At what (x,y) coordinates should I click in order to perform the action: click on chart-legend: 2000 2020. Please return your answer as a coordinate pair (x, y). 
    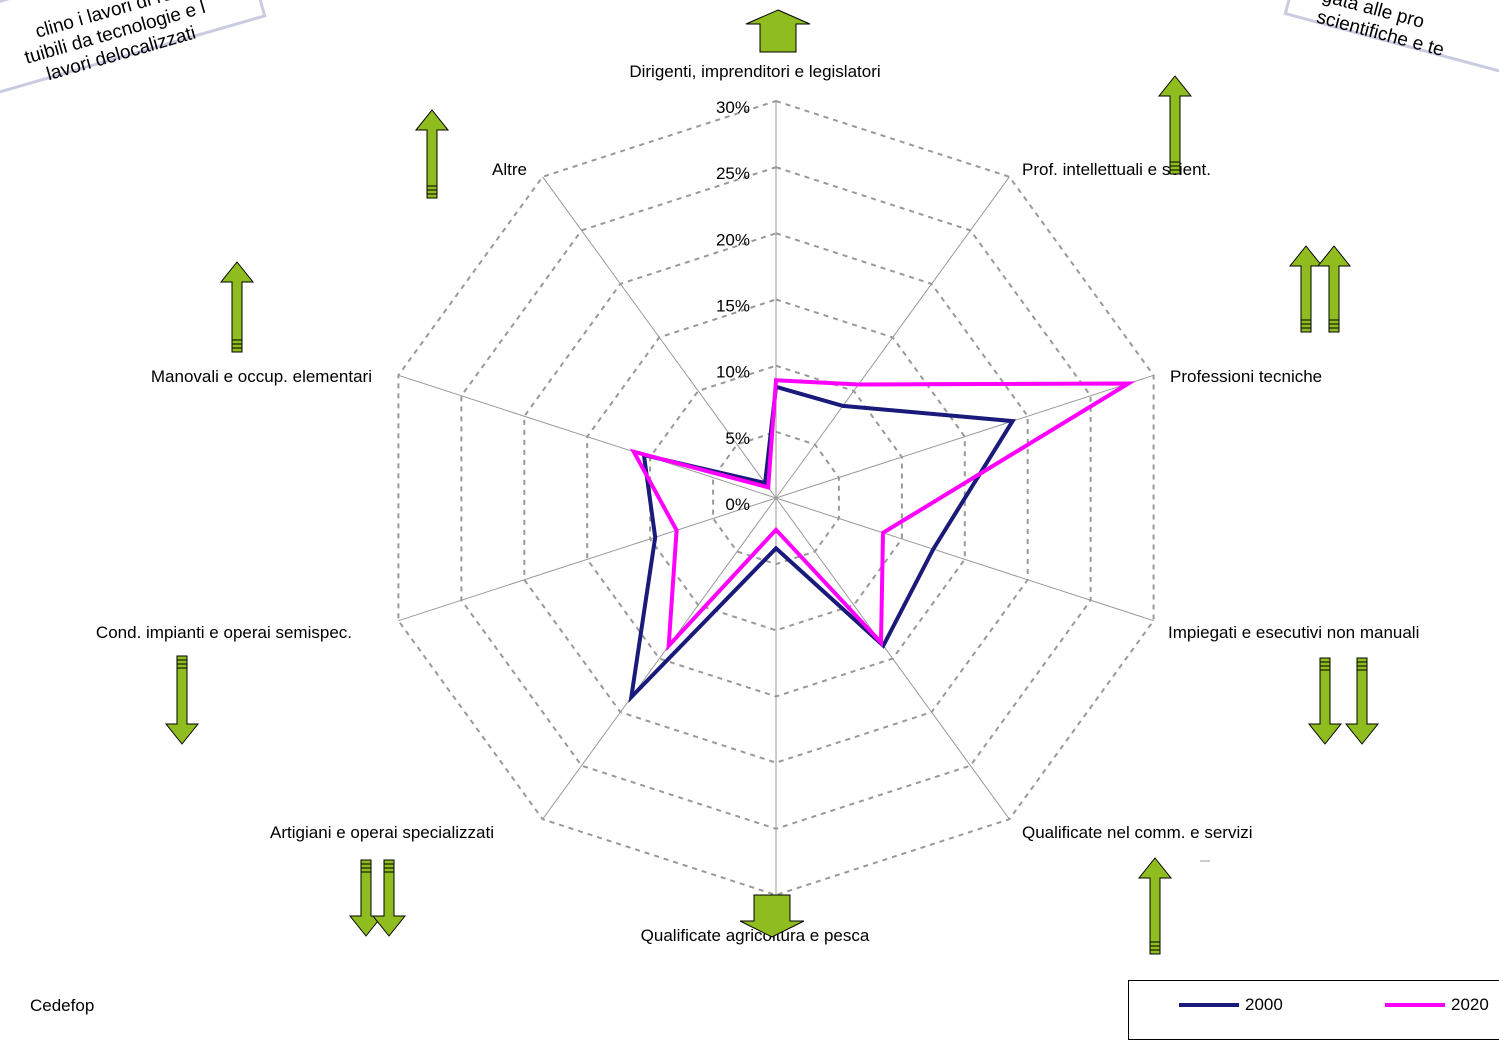
    Looking at the image, I should click on (1313, 1010).